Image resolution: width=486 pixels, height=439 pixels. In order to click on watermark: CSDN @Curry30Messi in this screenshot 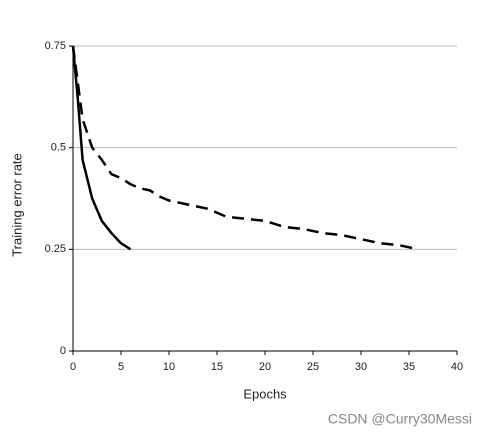, I will do `click(400, 419)`.